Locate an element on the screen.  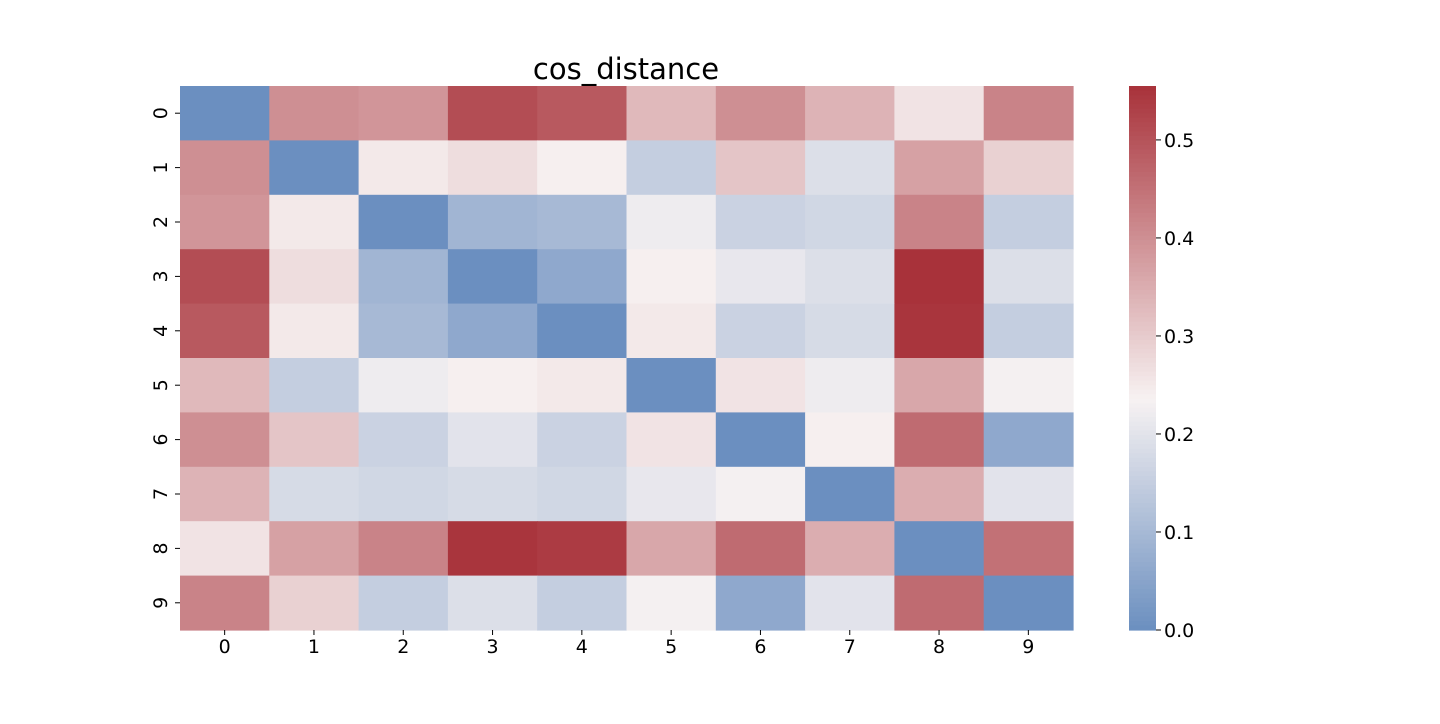
x-tick-label-7: 7 is located at coordinates (850, 647).